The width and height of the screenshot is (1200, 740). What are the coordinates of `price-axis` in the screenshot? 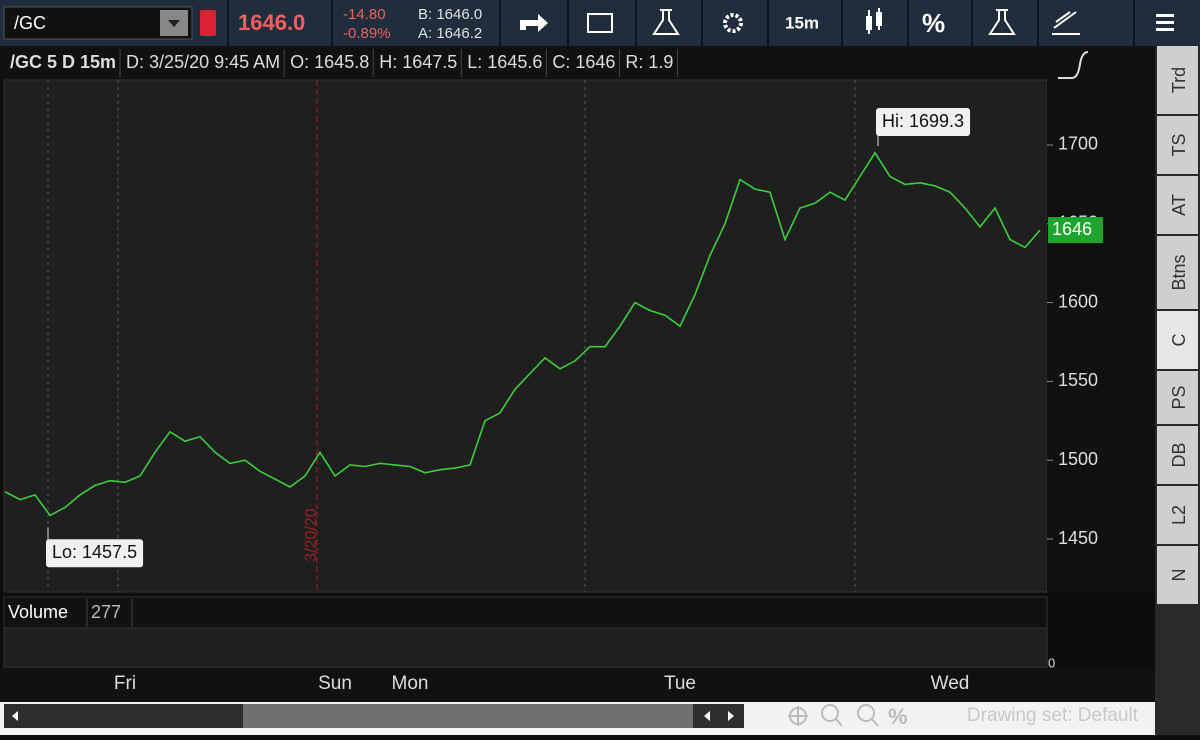 It's located at (1101, 336).